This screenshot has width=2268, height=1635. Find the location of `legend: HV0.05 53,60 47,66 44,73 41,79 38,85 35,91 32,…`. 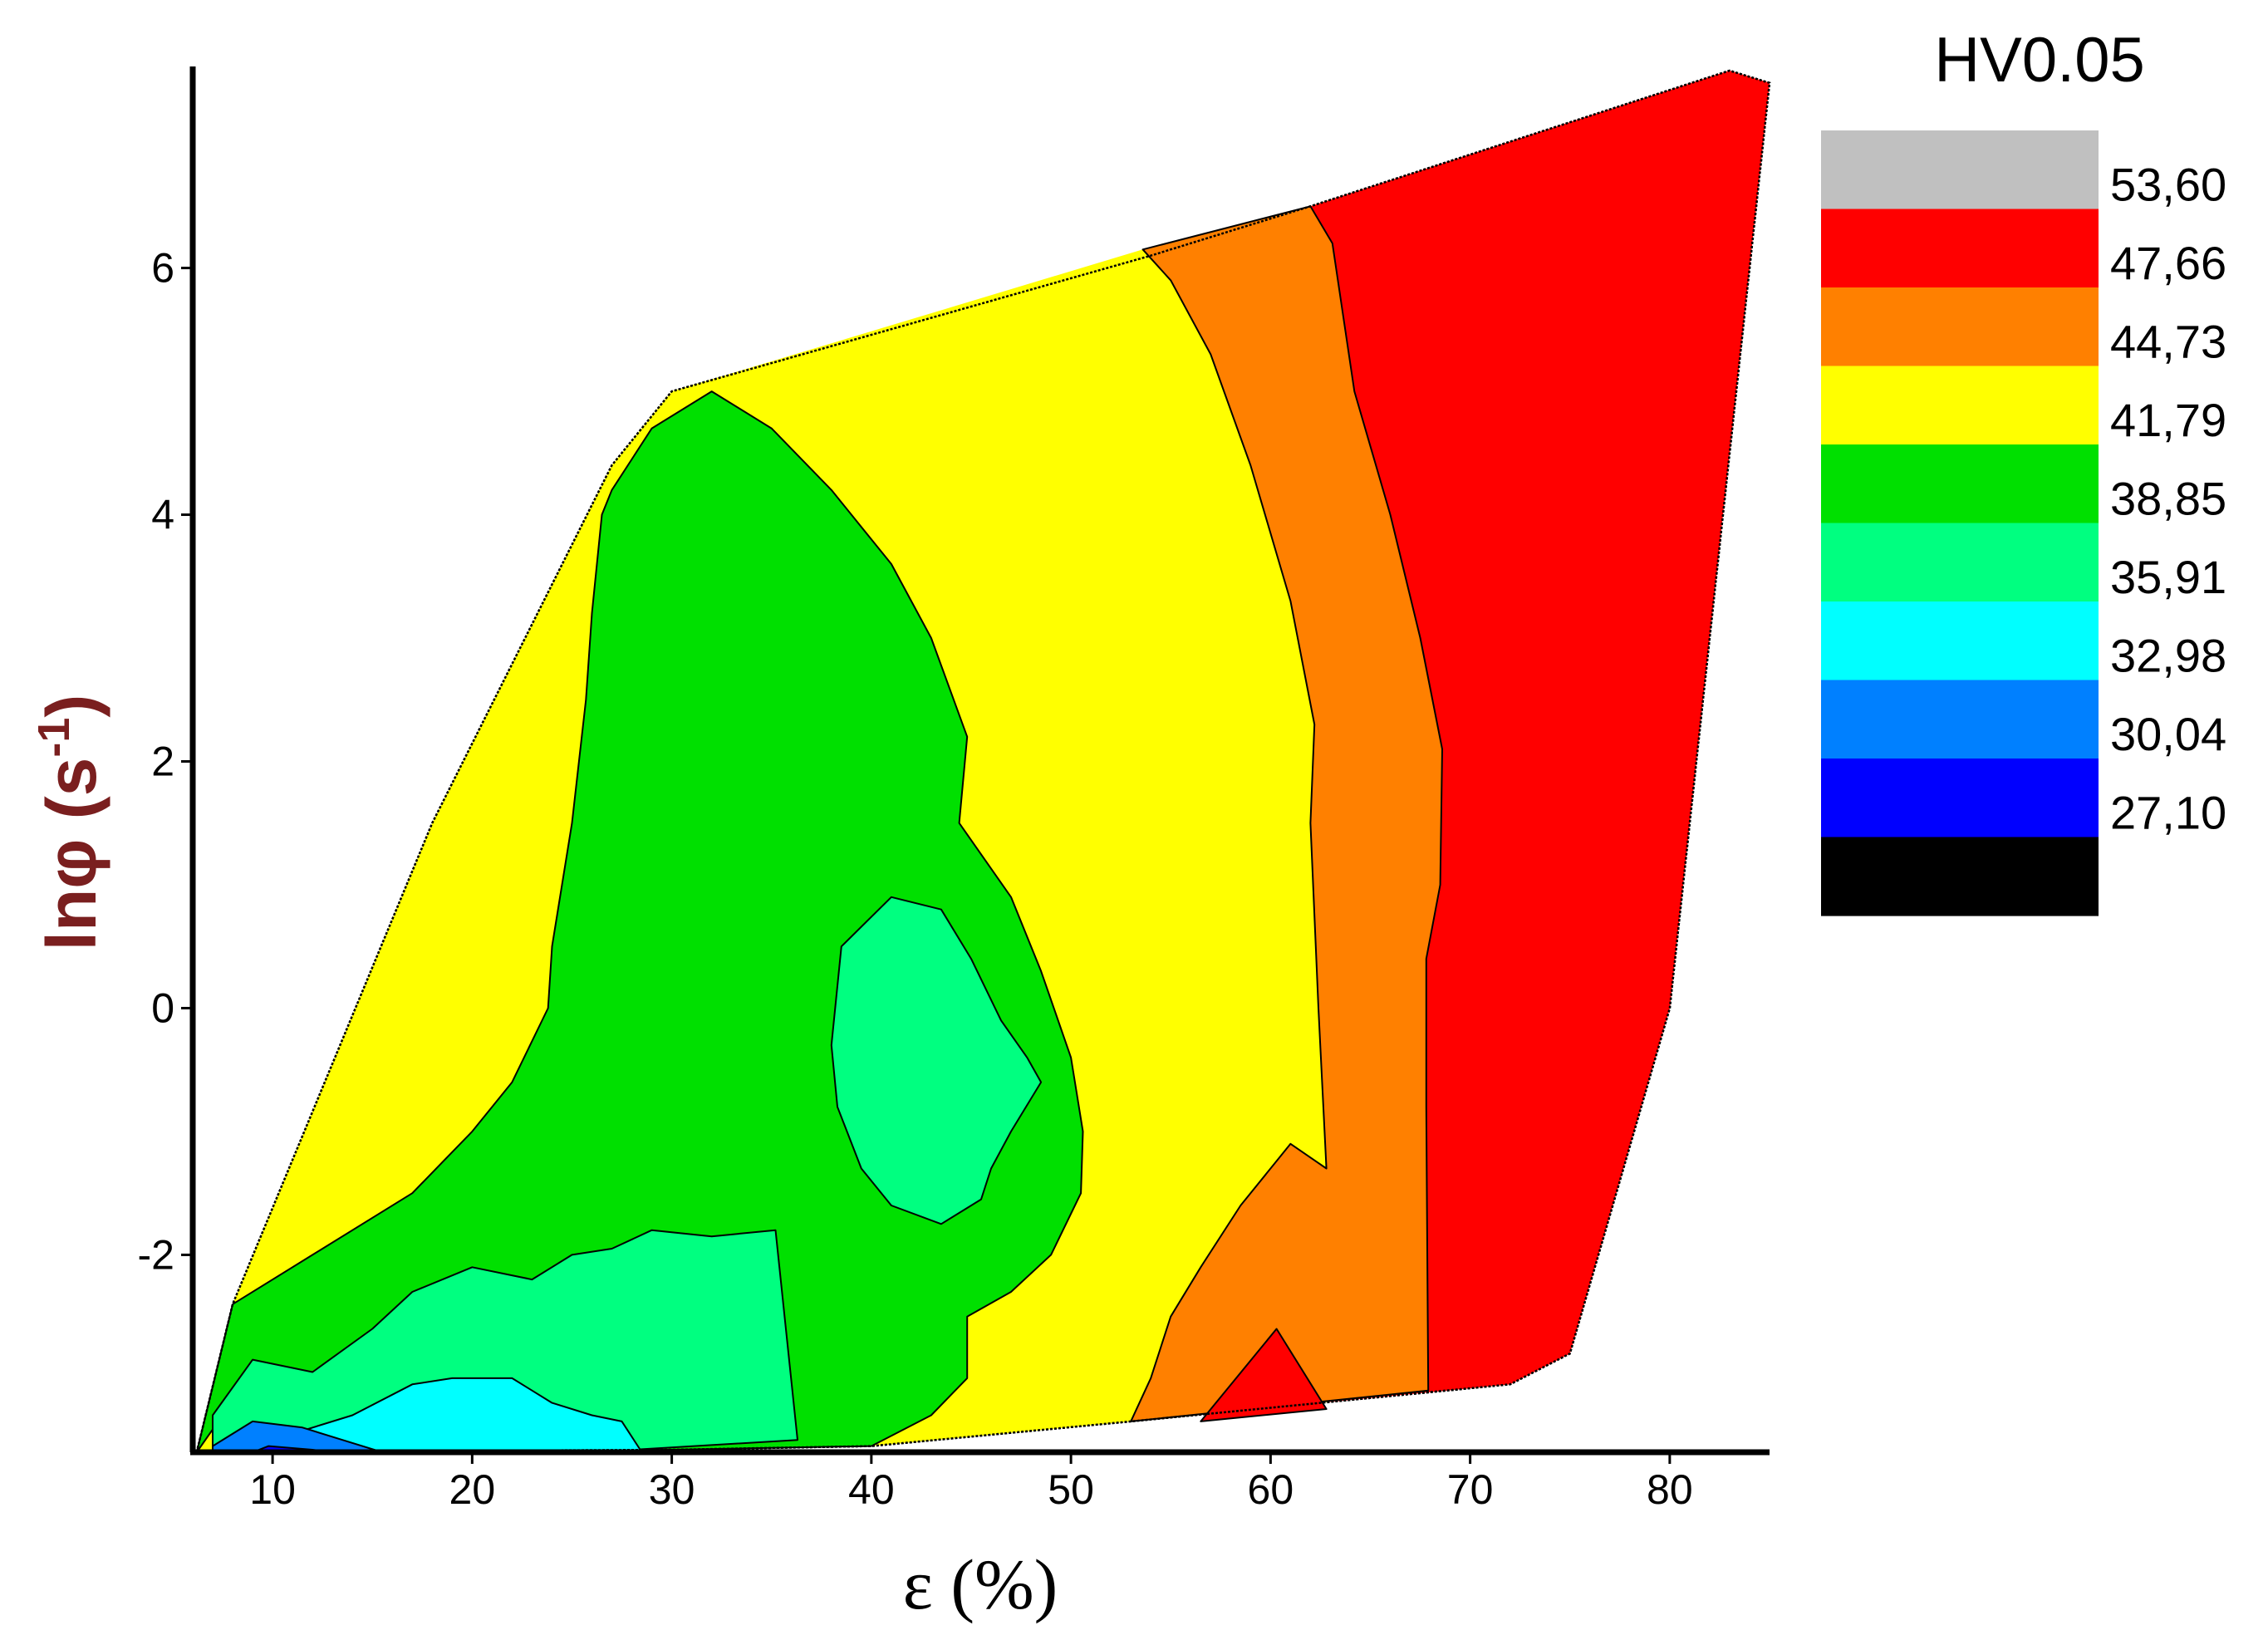

legend: HV0.05 53,60 47,66 44,73 41,79 38,85 35,91 32,… is located at coordinates (2023, 470).